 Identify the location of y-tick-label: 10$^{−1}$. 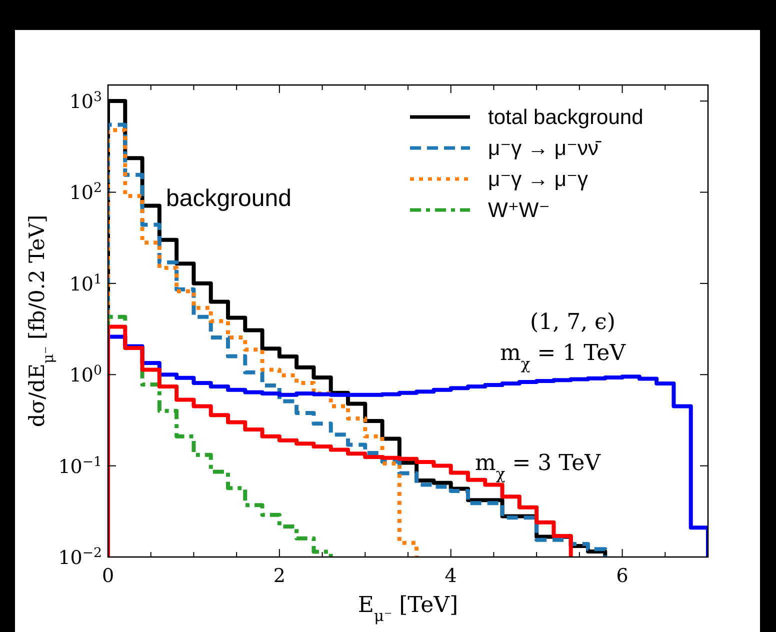
(80, 466).